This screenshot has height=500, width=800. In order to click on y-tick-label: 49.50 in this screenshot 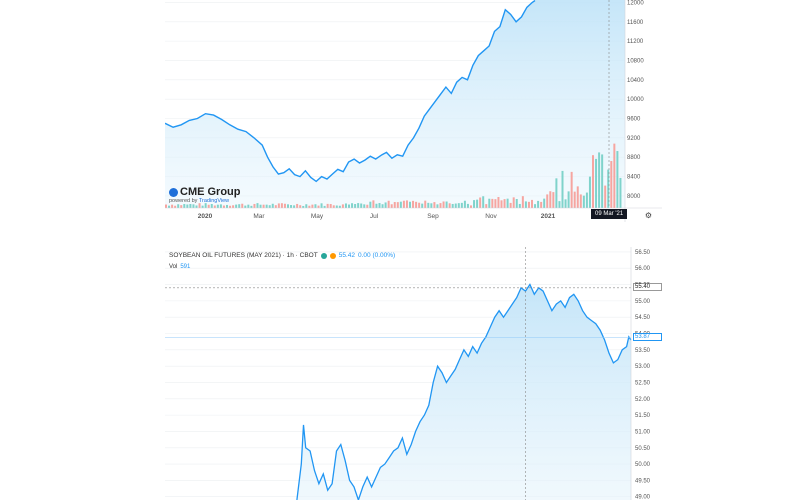, I will do `click(643, 481)`.